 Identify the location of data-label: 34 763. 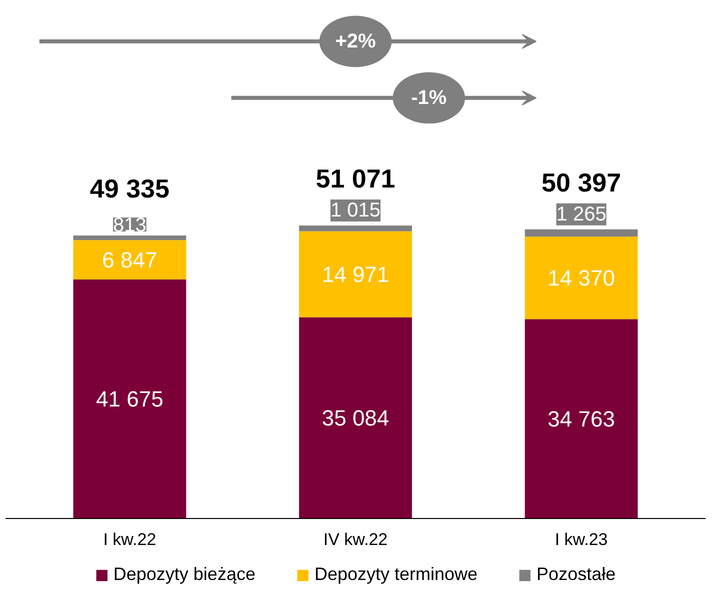
(581, 419).